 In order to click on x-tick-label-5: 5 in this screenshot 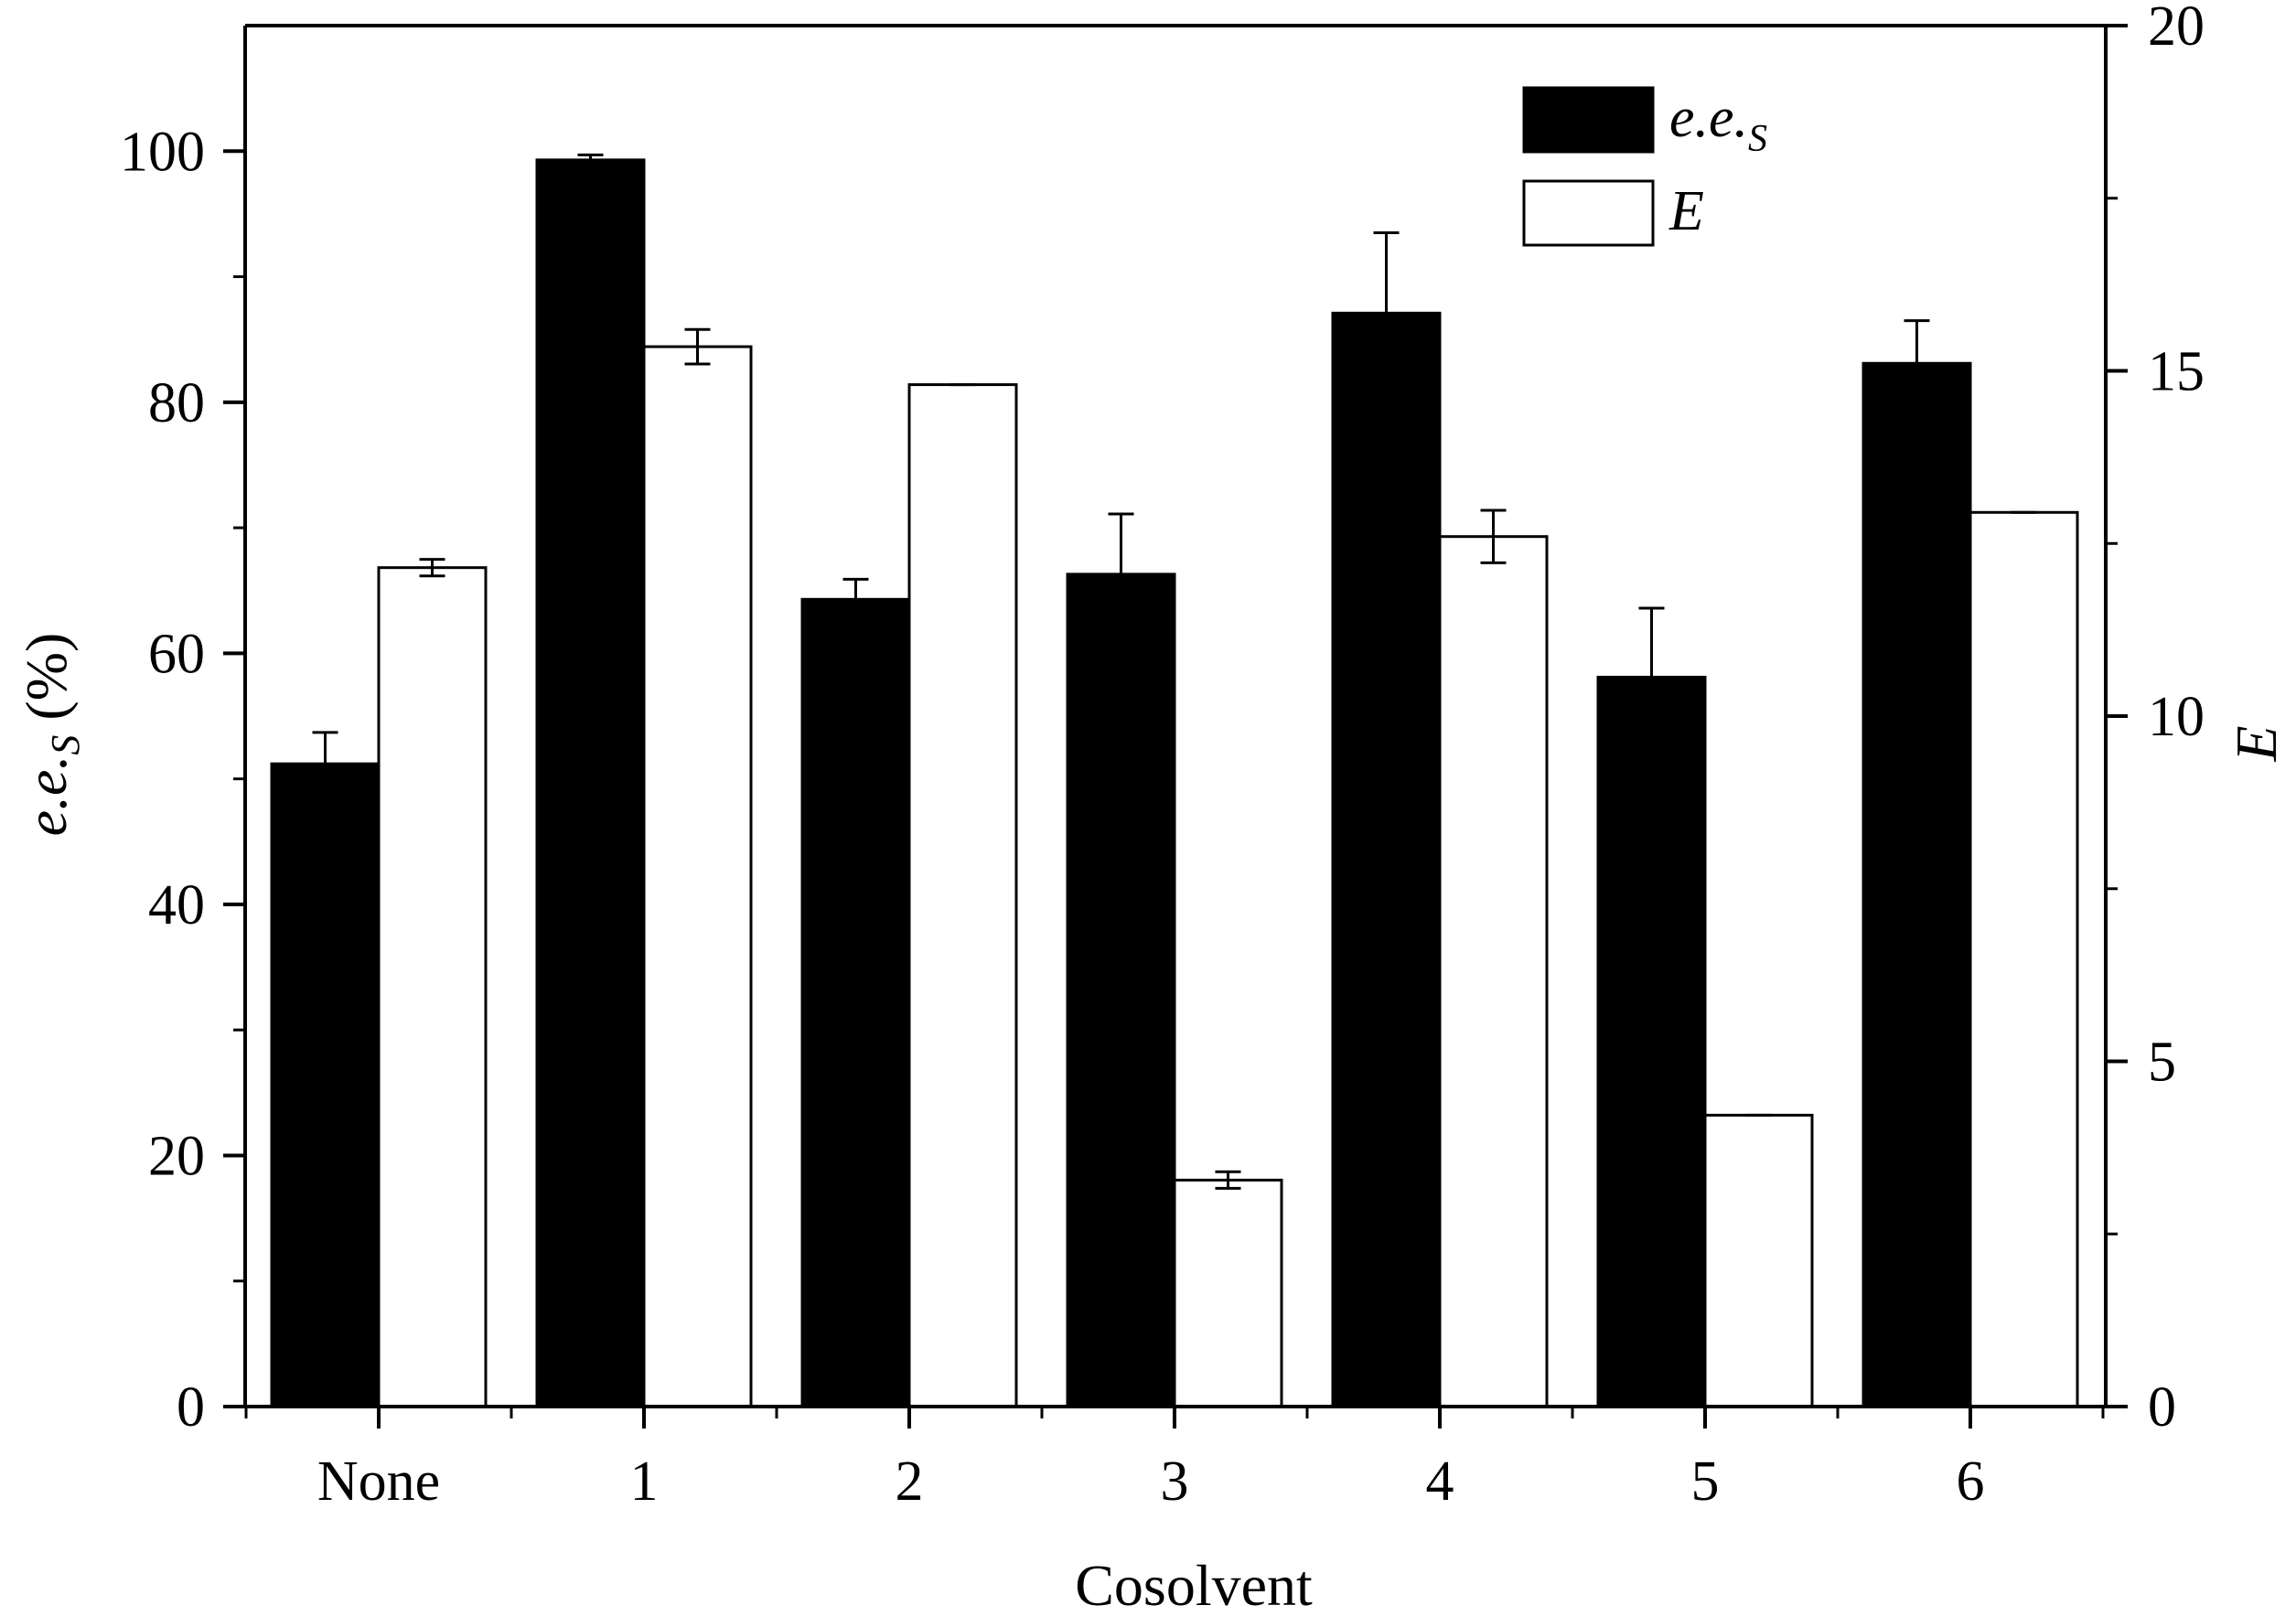, I will do `click(1705, 1481)`.